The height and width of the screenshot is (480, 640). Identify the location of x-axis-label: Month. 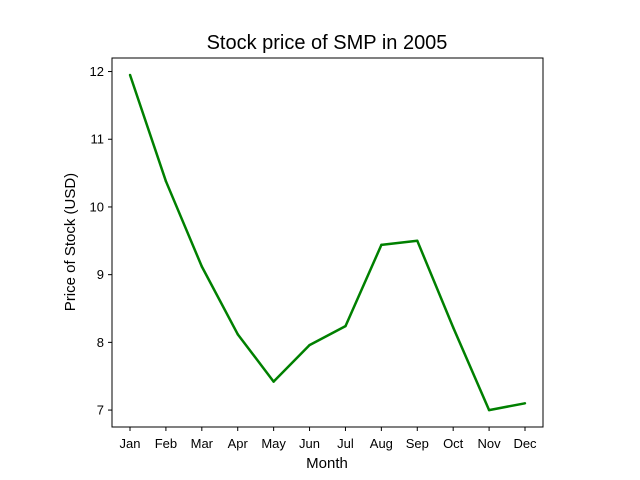
(327, 463).